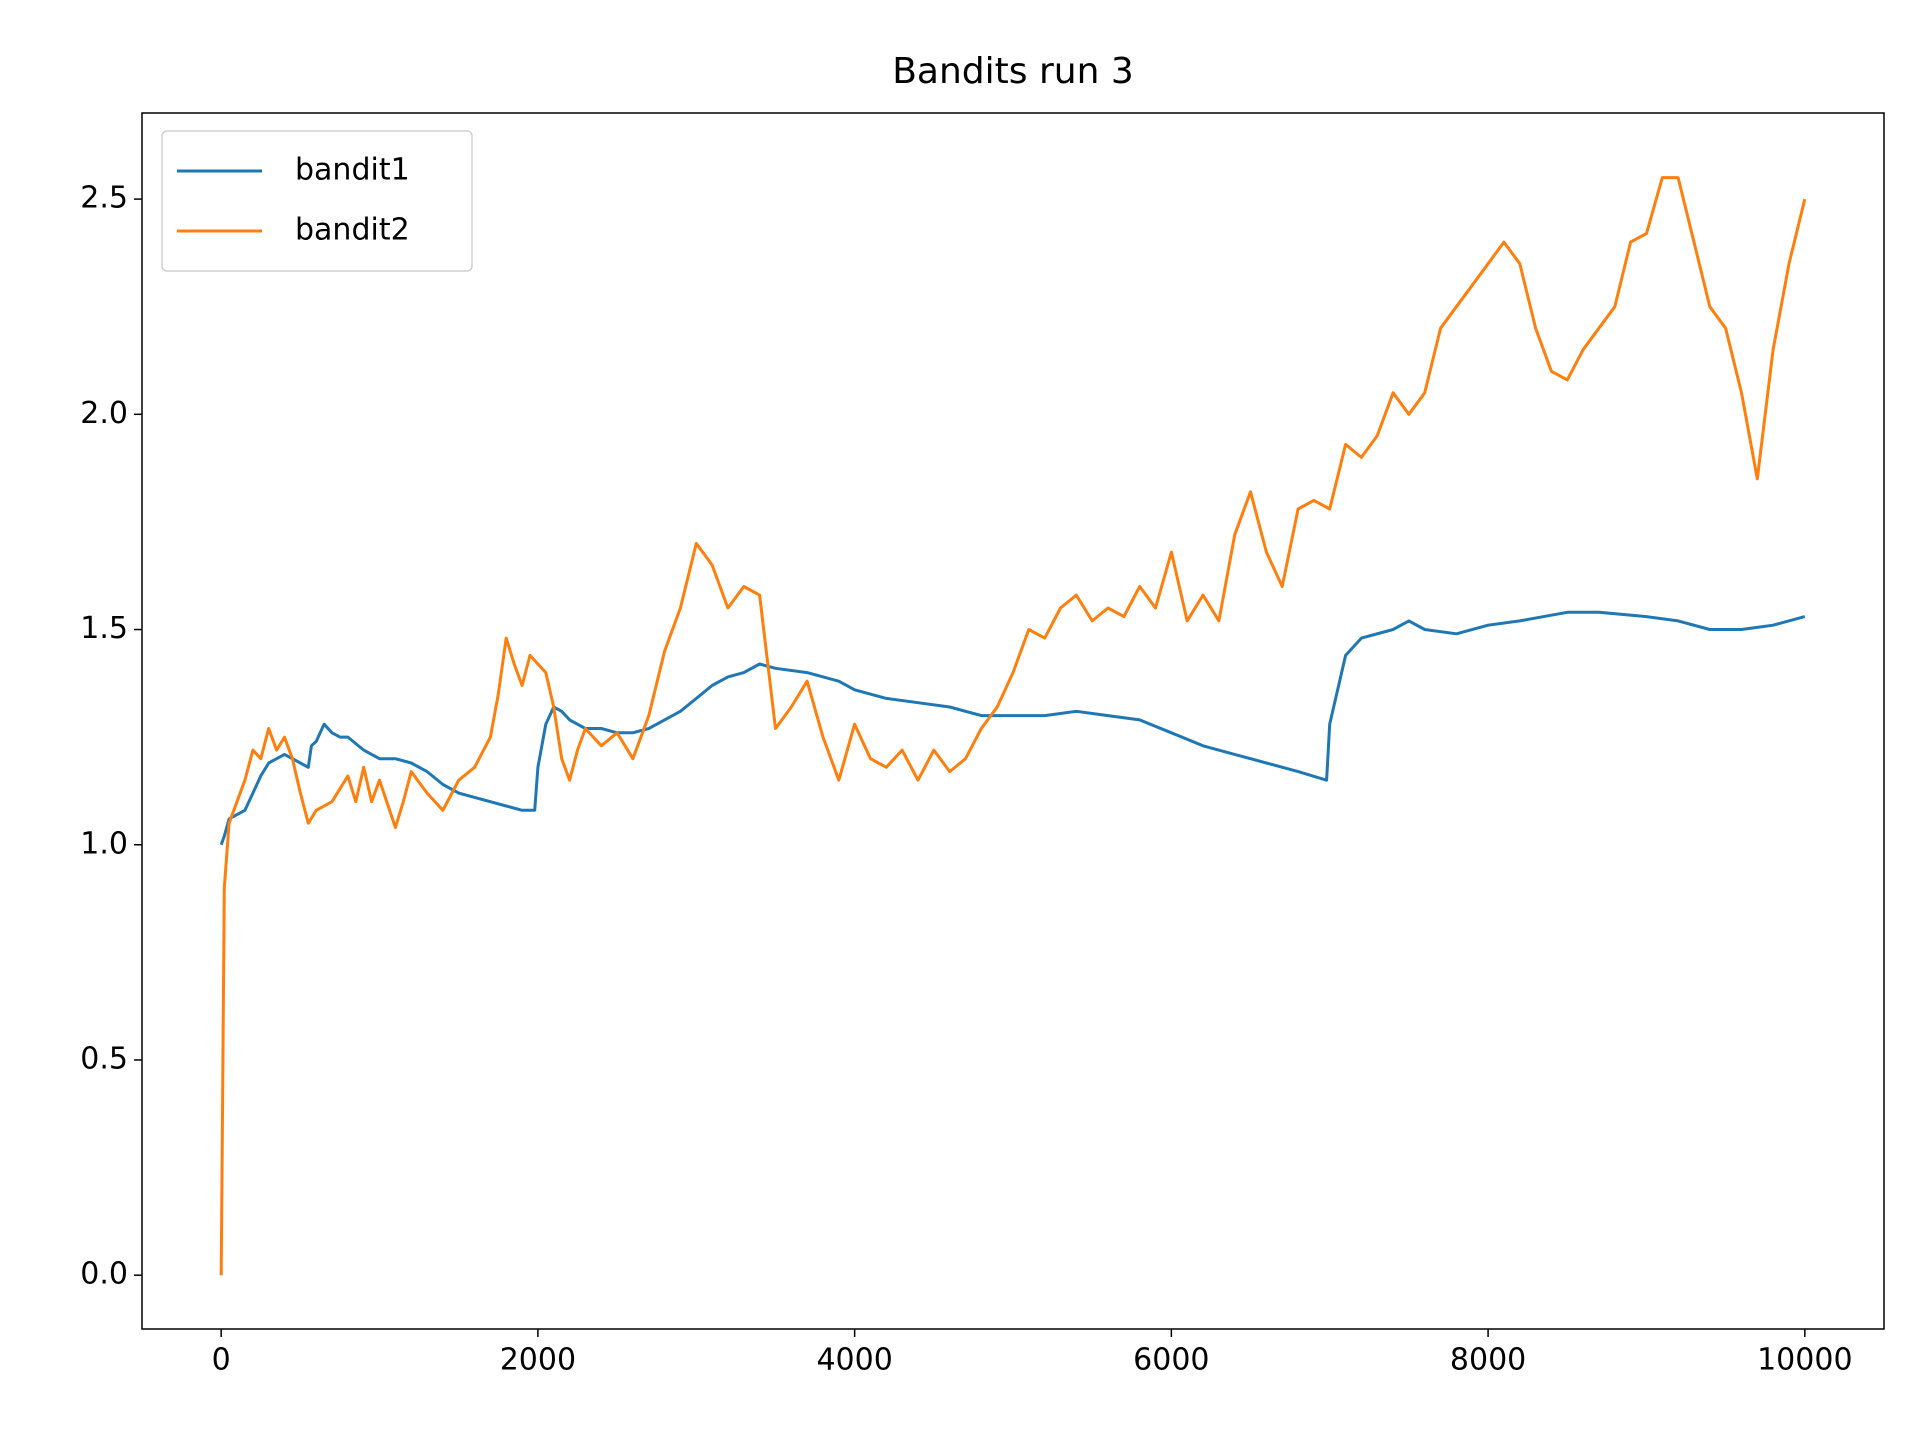 The height and width of the screenshot is (1440, 1920). I want to click on x-tick-label: 4000, so click(854, 1360).